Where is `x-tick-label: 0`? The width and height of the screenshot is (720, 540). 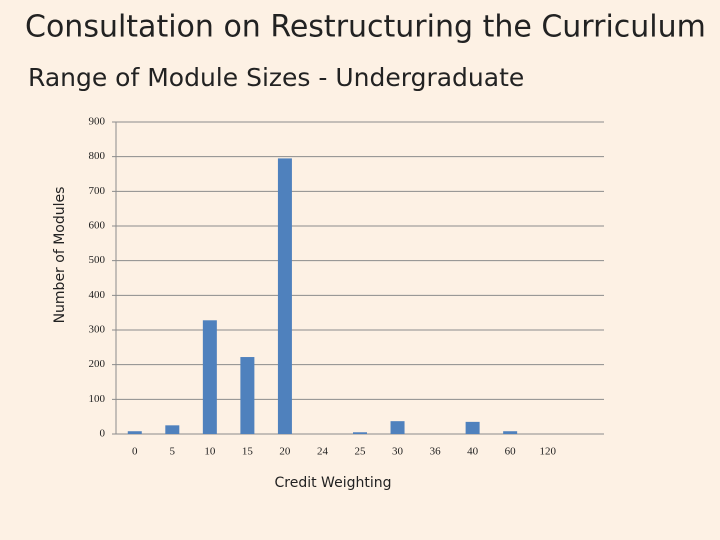
x-tick-label: 0 is located at coordinates (135, 452).